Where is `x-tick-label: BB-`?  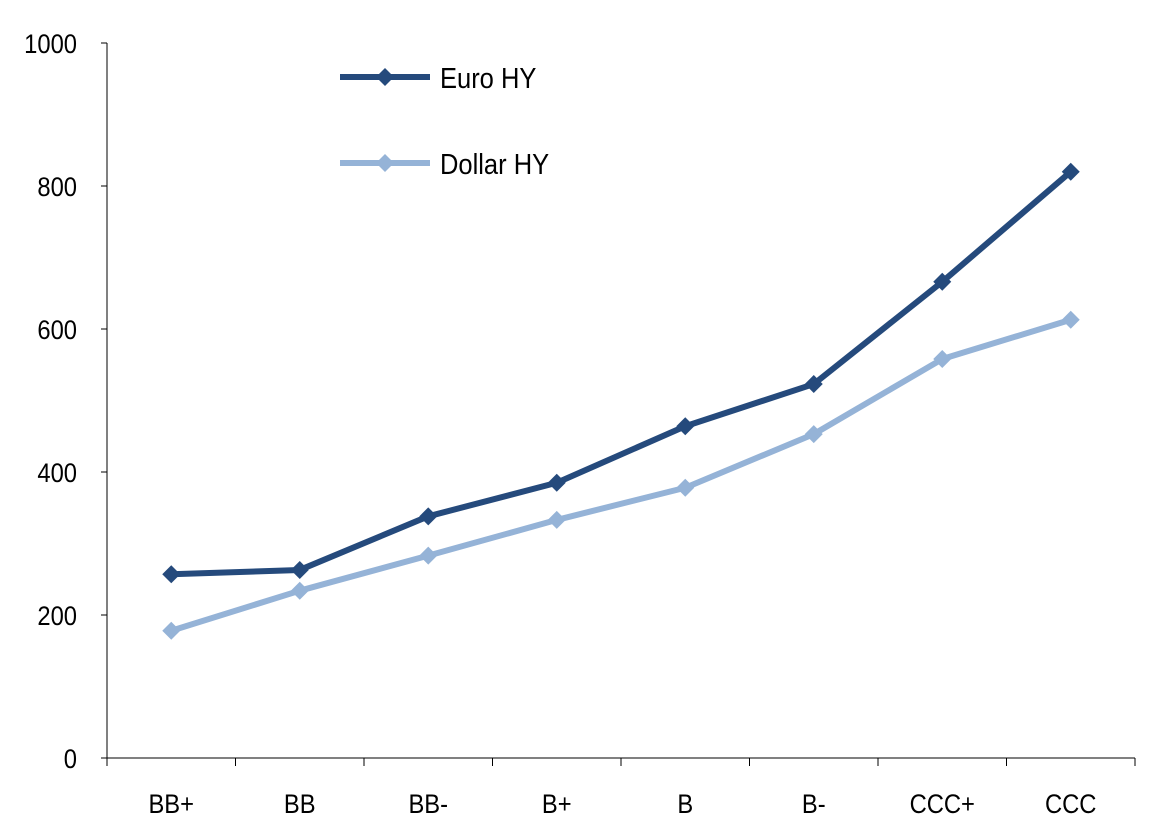
x-tick-label: BB- is located at coordinates (428, 805).